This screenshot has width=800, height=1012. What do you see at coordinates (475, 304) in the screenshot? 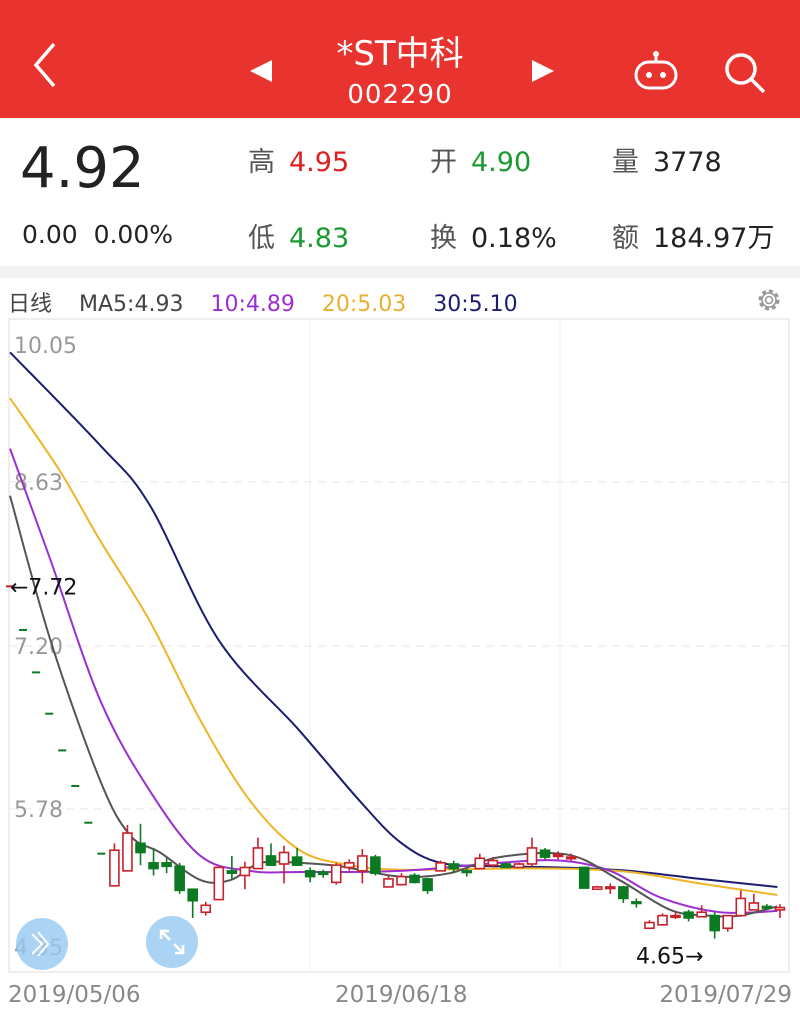
I see `ma30-label: 30:5.10` at bounding box center [475, 304].